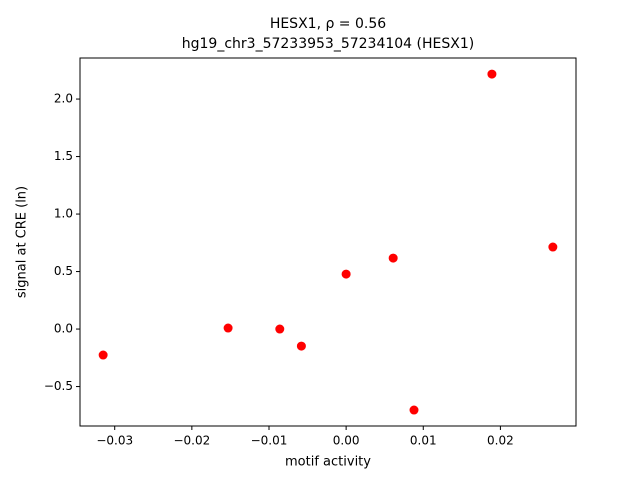 The height and width of the screenshot is (480, 640). Describe the element at coordinates (63, 156) in the screenshot. I see `y-tick-label: 1.5` at that location.